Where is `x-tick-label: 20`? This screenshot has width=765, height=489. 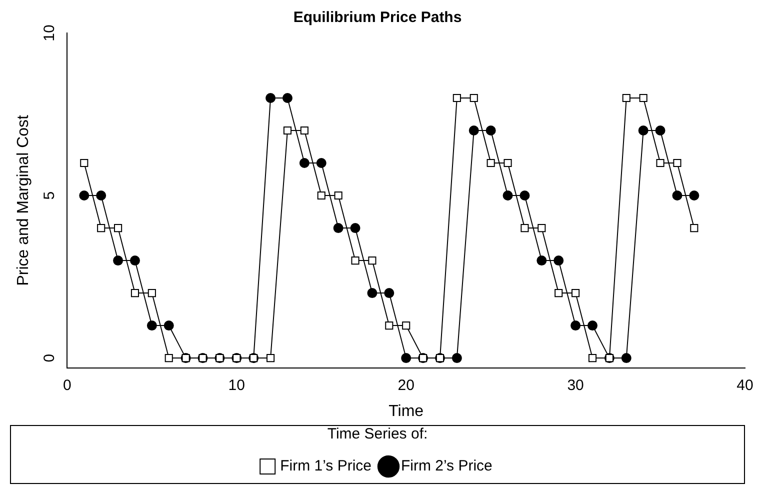
x-tick-label: 20 is located at coordinates (406, 385).